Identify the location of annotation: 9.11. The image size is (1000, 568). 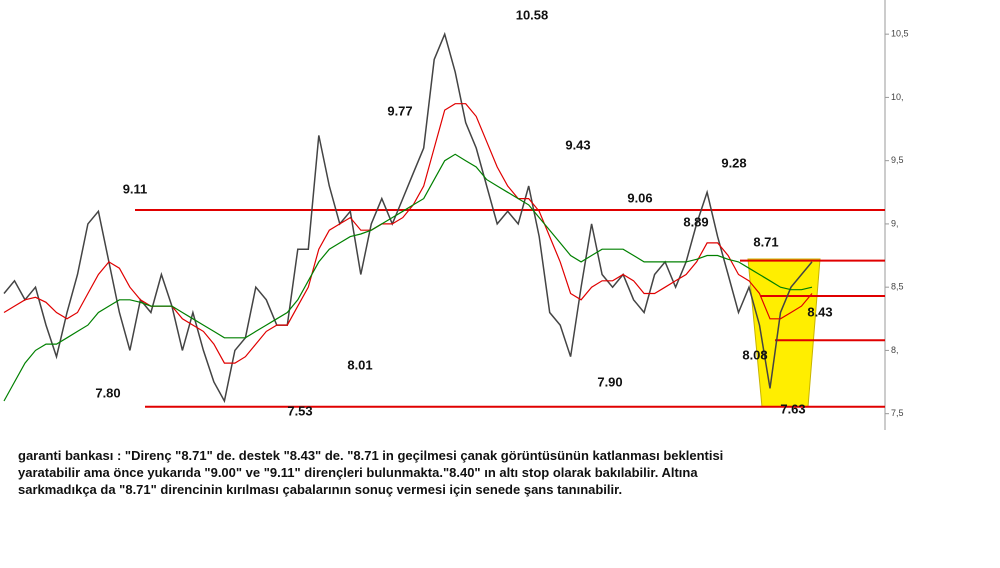
(135, 188).